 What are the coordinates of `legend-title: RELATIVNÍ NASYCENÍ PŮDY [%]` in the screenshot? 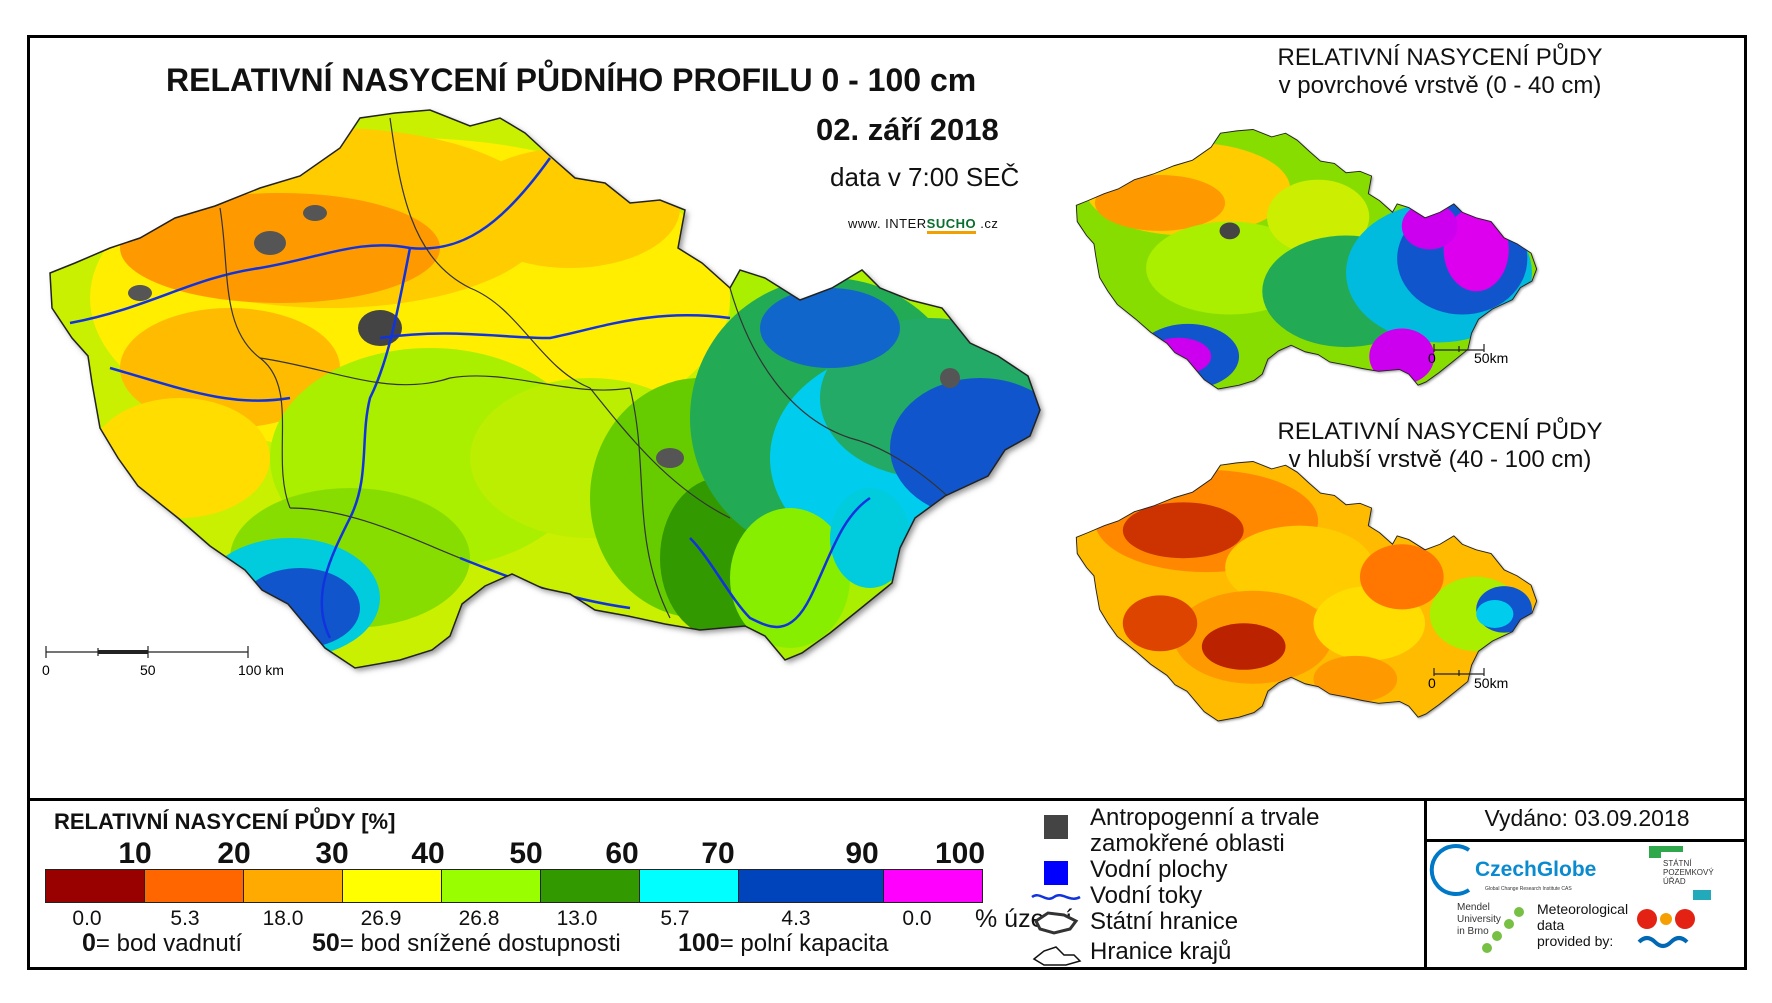 It's located at (225, 821).